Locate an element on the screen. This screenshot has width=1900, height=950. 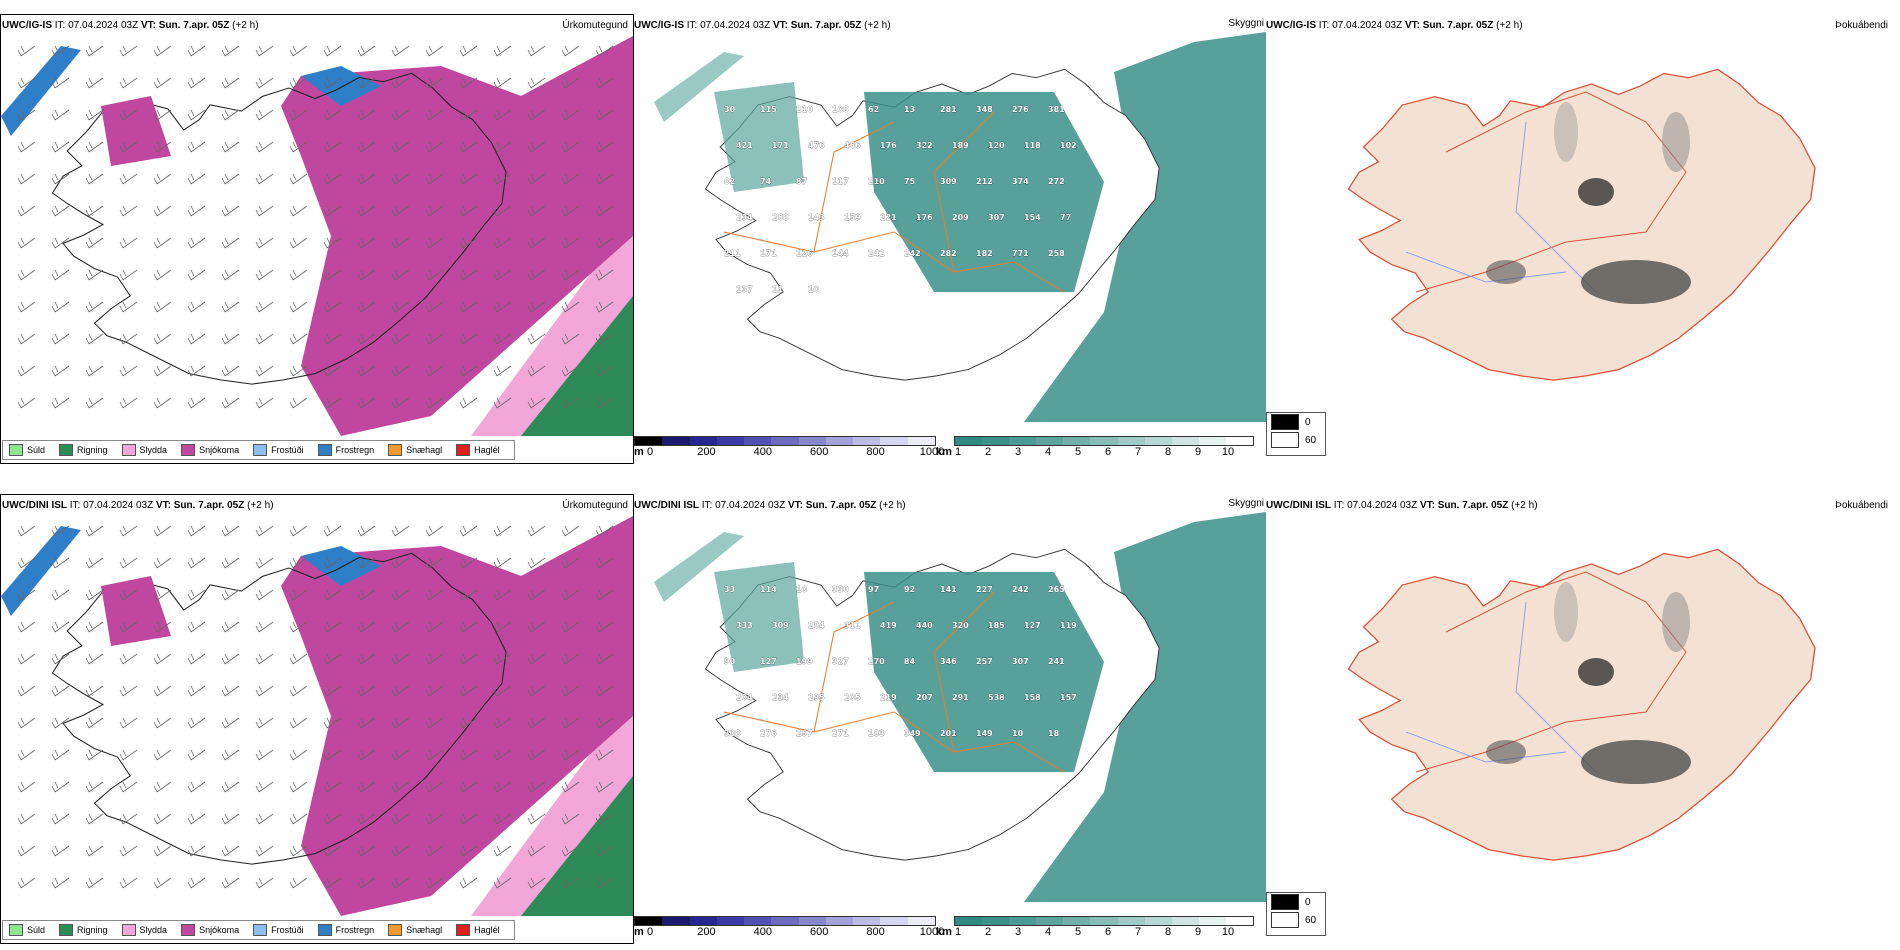
fog-map is located at coordinates (1581, 224).